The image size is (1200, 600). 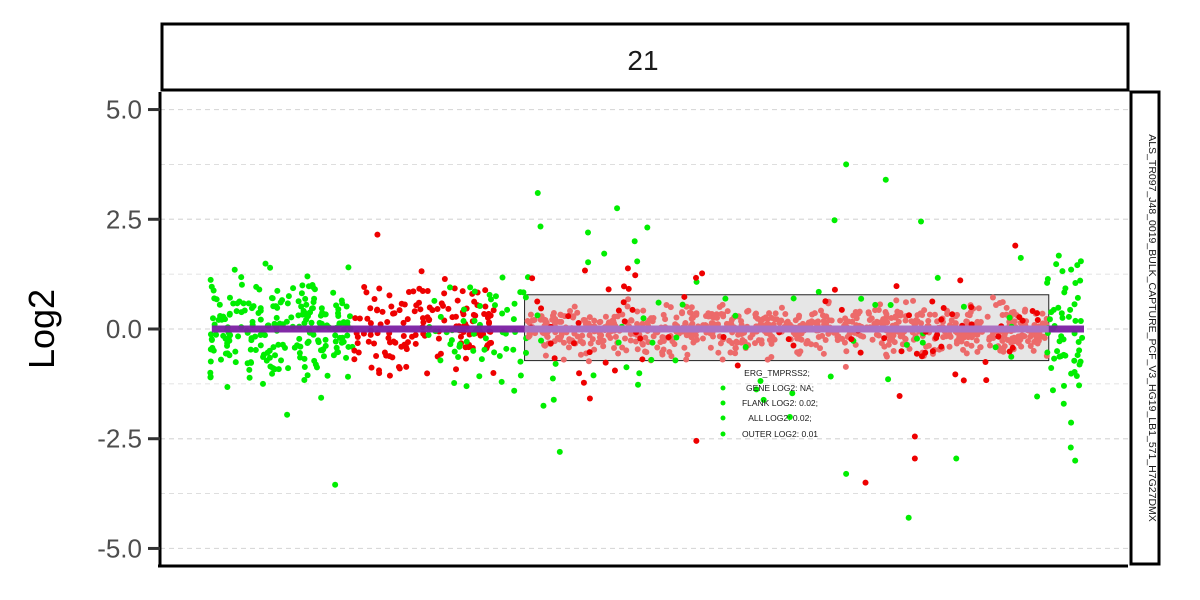 I want to click on y-tick-label: 5.0, so click(x=124, y=110).